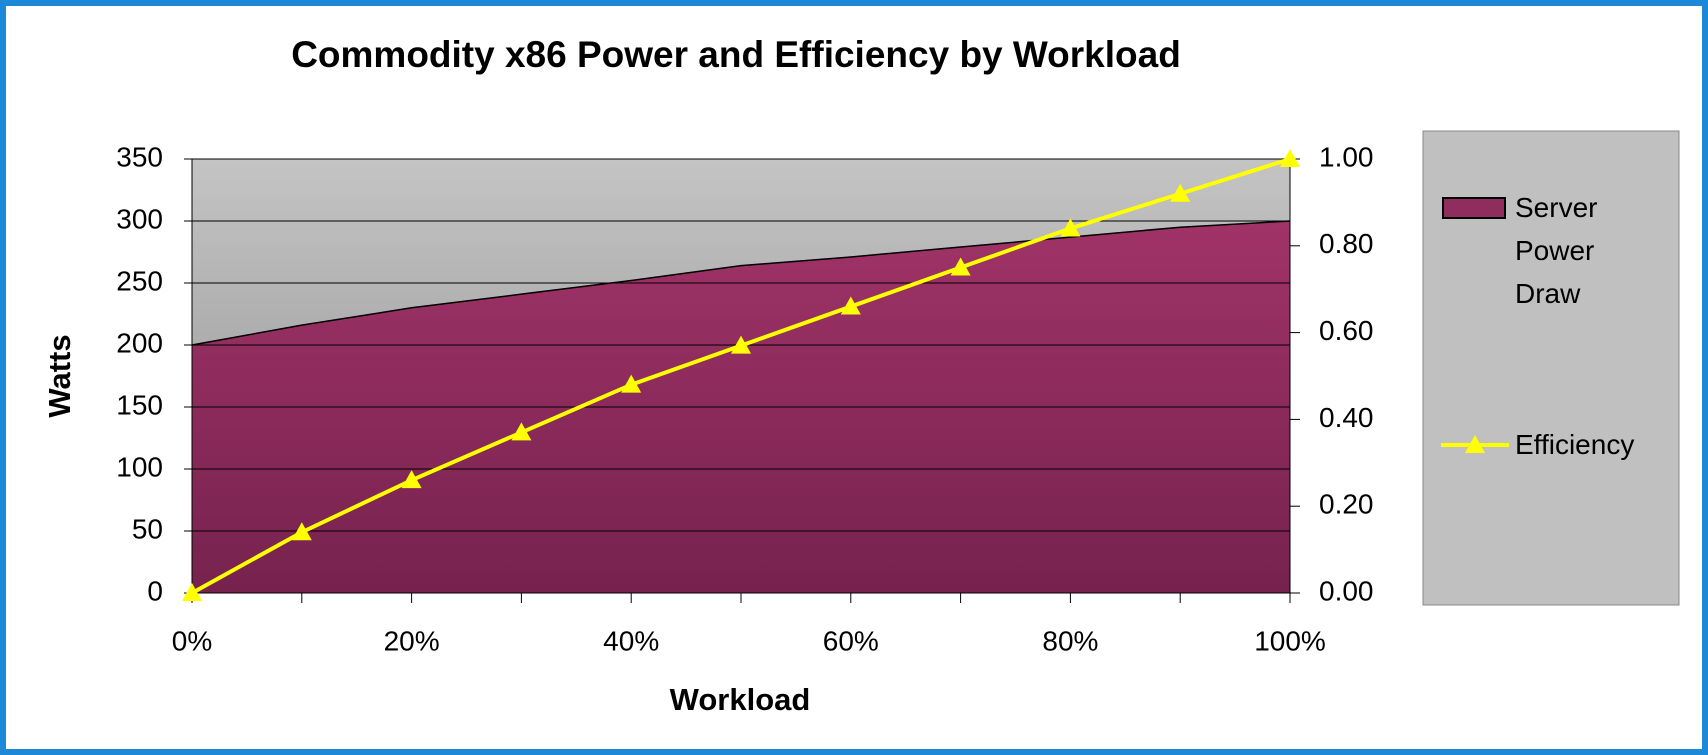  I want to click on x-tick-label: 60%, so click(851, 640).